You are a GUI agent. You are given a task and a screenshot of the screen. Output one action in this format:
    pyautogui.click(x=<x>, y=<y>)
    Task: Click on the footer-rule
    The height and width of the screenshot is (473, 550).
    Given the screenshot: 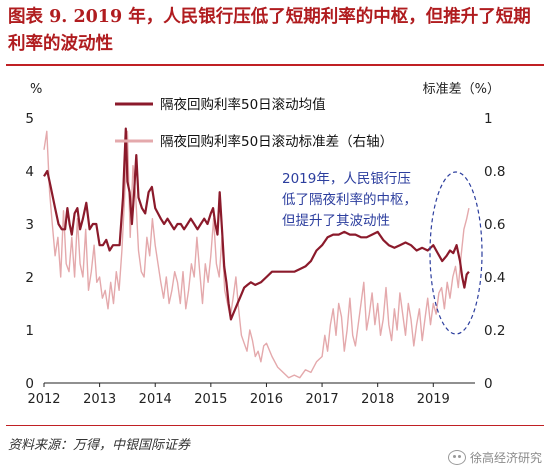 What is the action you would take?
    pyautogui.click(x=275, y=425)
    